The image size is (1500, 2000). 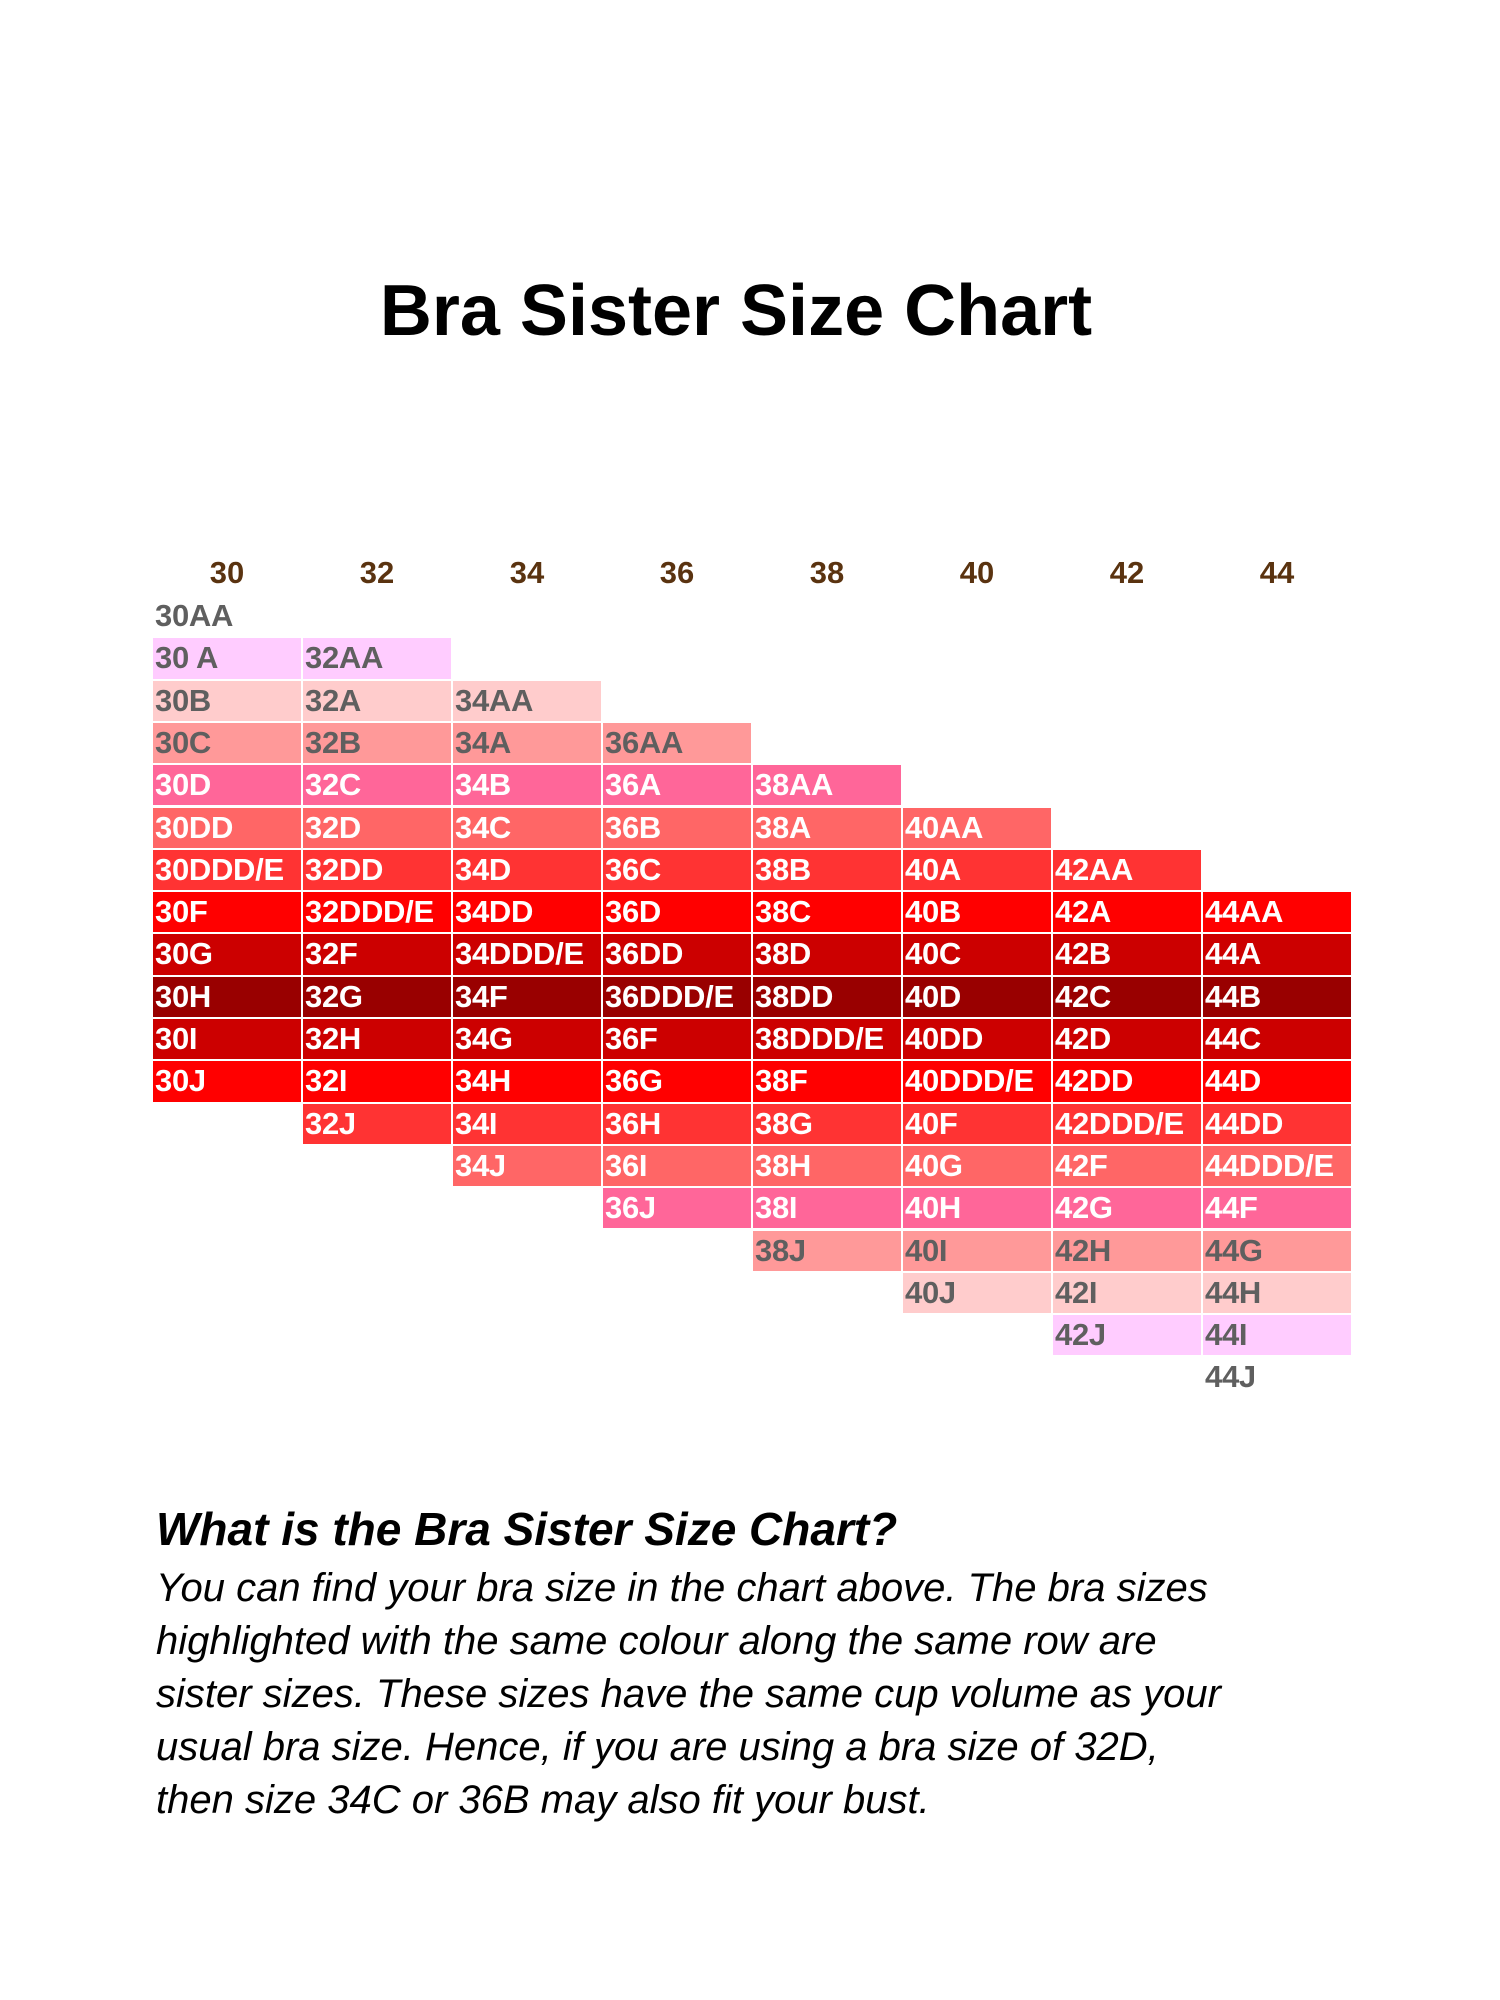 What do you see at coordinates (527, 912) in the screenshot?
I see `size-cell: 34DD` at bounding box center [527, 912].